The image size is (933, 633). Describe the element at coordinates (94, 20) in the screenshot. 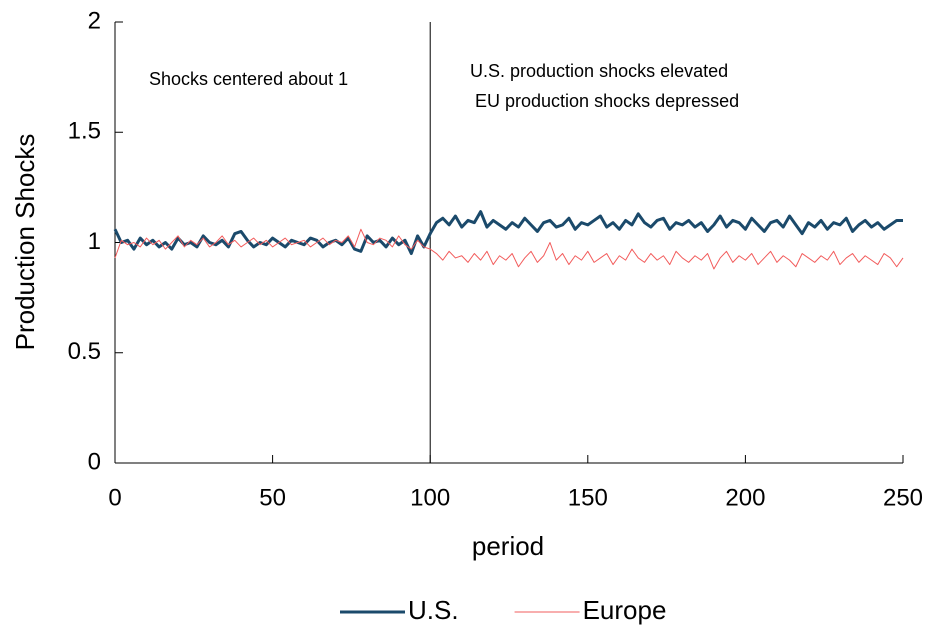

I see `y-tick-label: 2` at that location.